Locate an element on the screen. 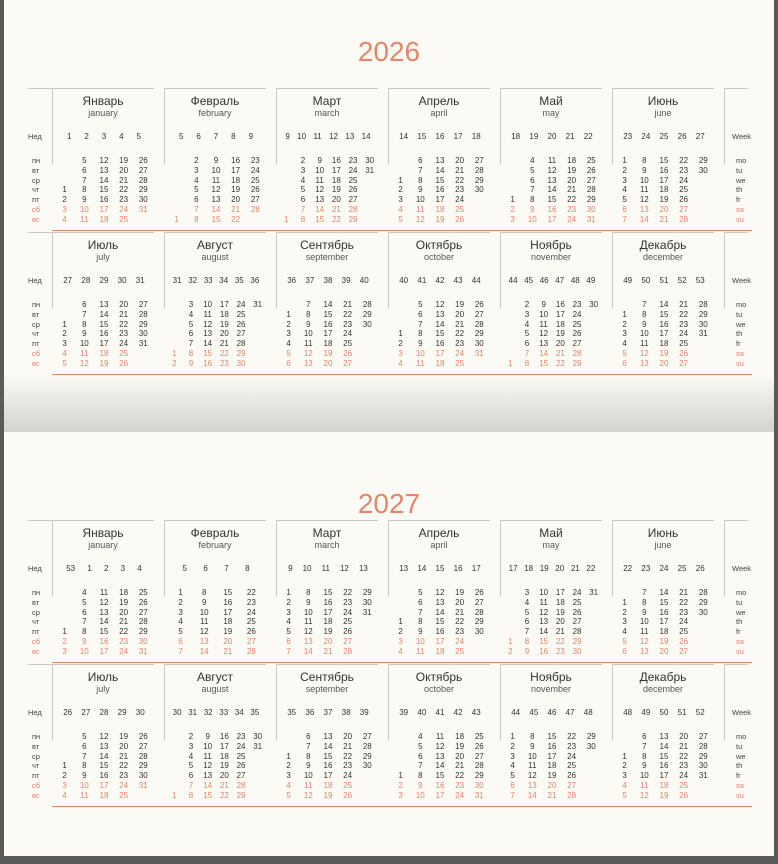  weekday-label: fr is located at coordinates (738, 776).